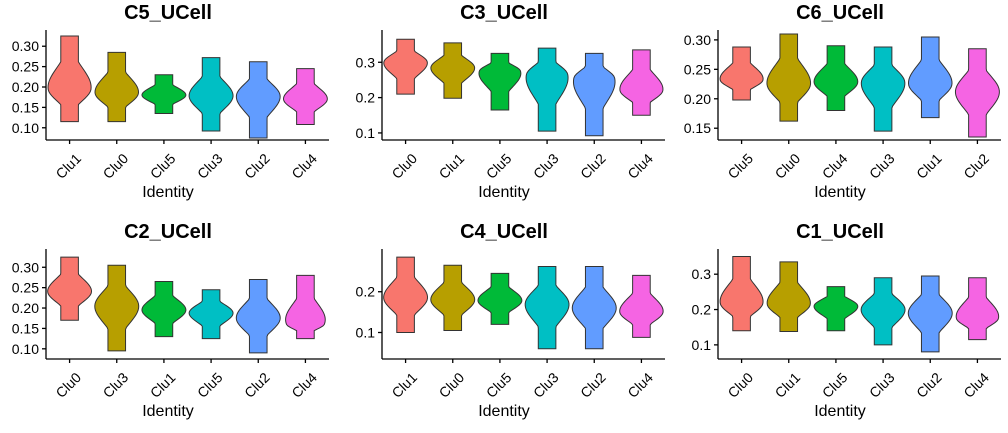  What do you see at coordinates (504, 13) in the screenshot?
I see `panel-title: C3_UCell` at bounding box center [504, 13].